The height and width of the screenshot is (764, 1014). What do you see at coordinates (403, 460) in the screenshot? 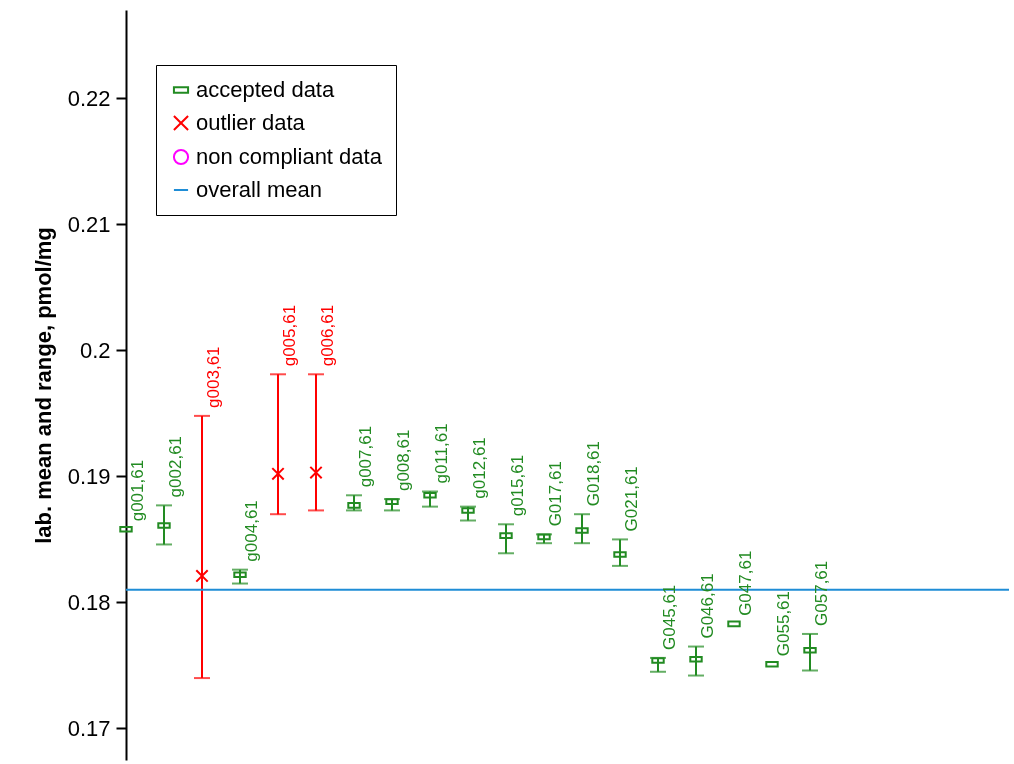
I see `x-tick-label: g008,61` at bounding box center [403, 460].